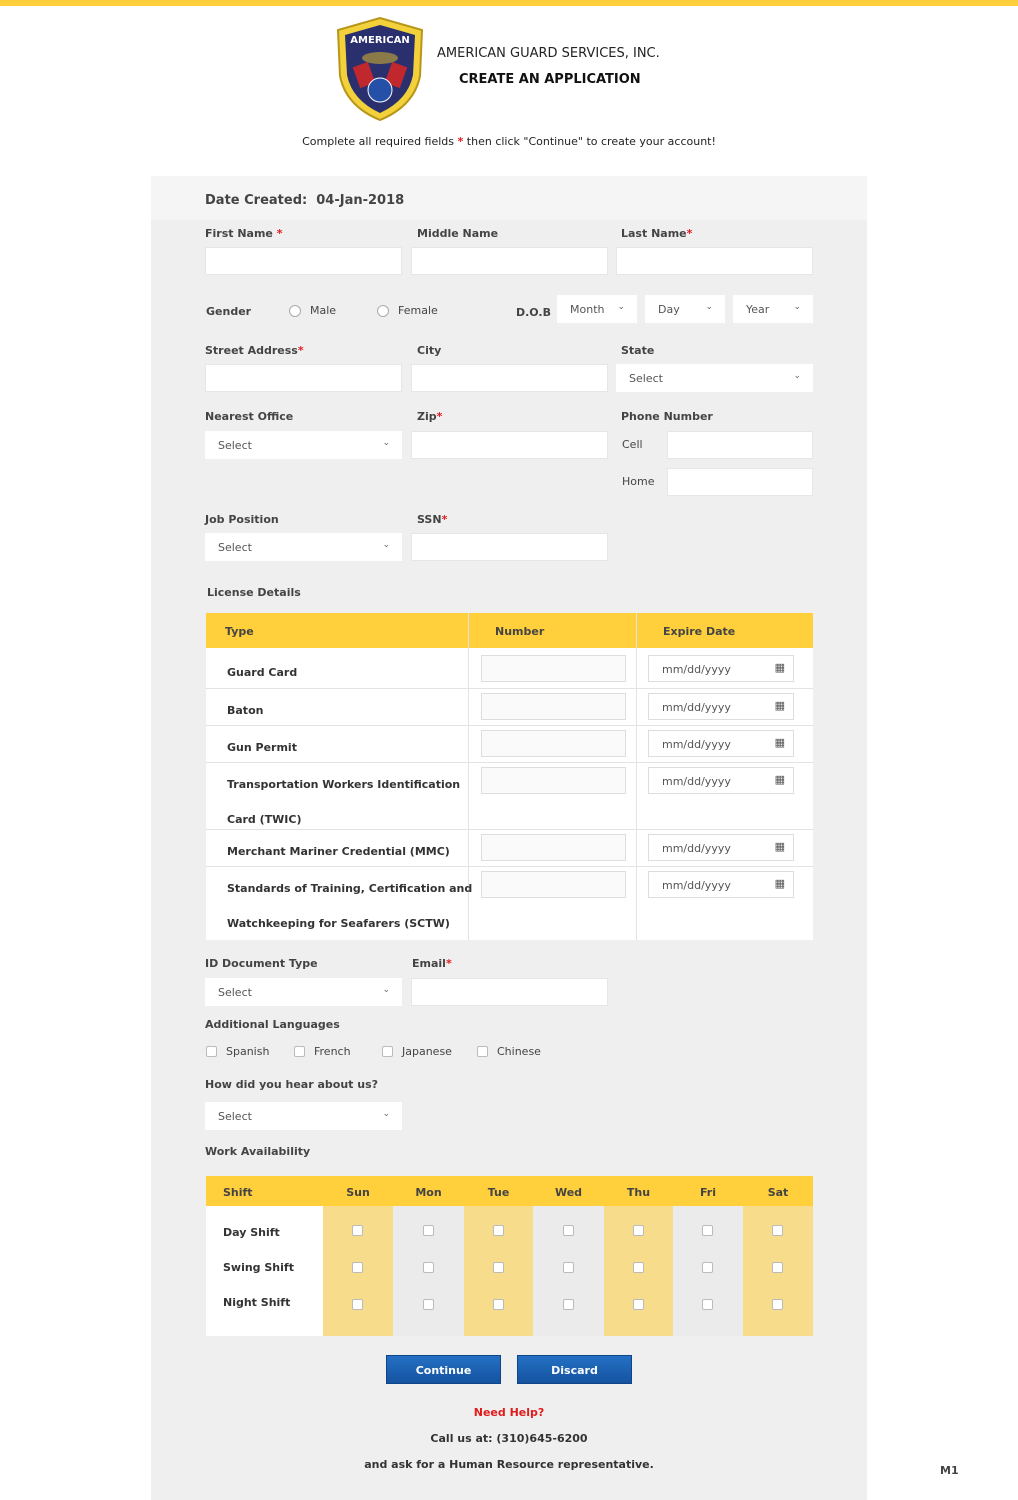 This screenshot has height=1500, width=1018. Describe the element at coordinates (229, 311) in the screenshot. I see `gender-label: Gender` at that location.